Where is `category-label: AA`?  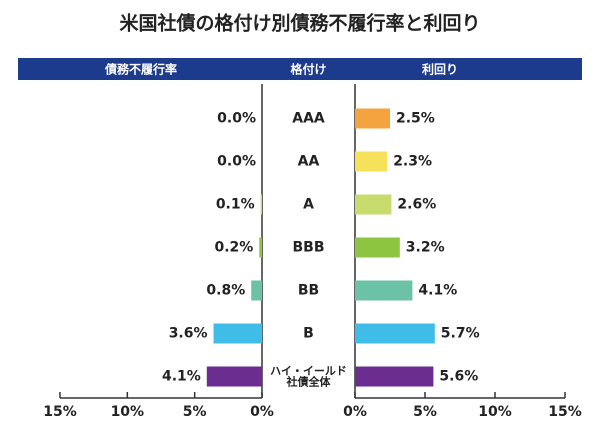
category-label: AA is located at coordinates (308, 161).